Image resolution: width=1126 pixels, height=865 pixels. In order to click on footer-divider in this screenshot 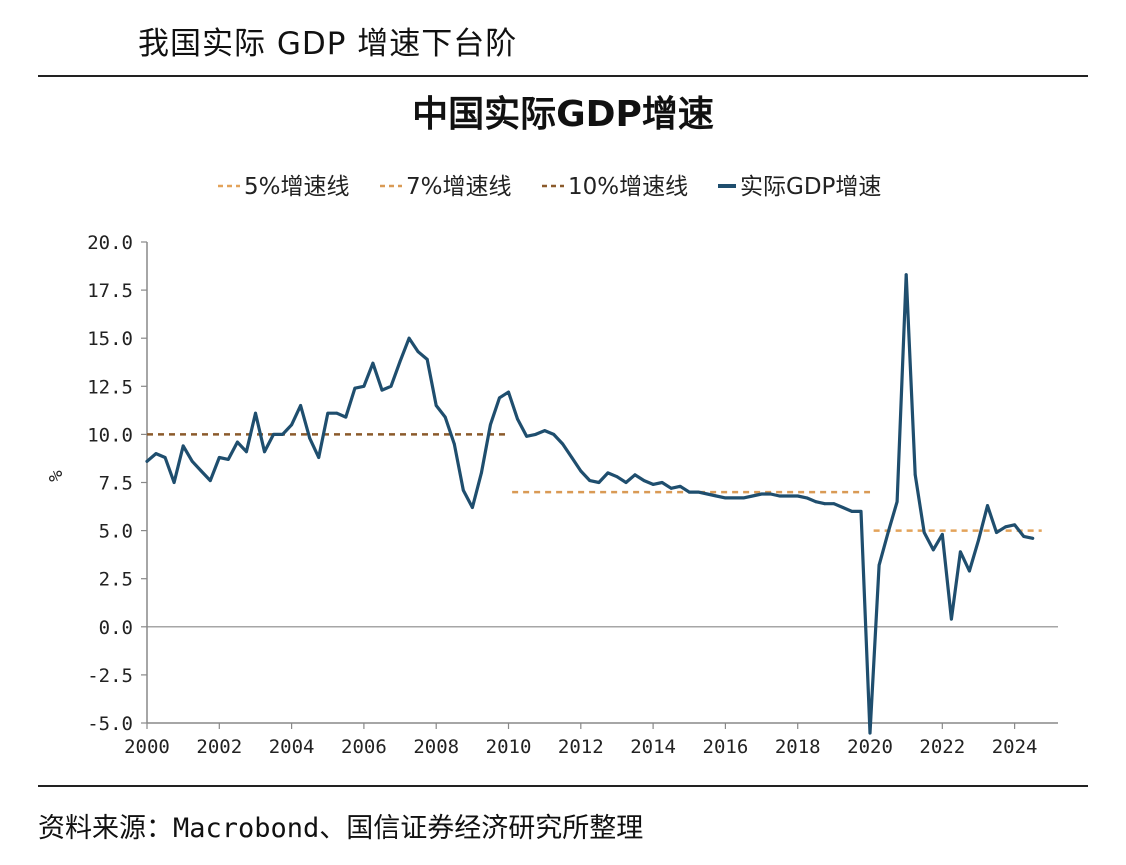, I will do `click(563, 786)`.